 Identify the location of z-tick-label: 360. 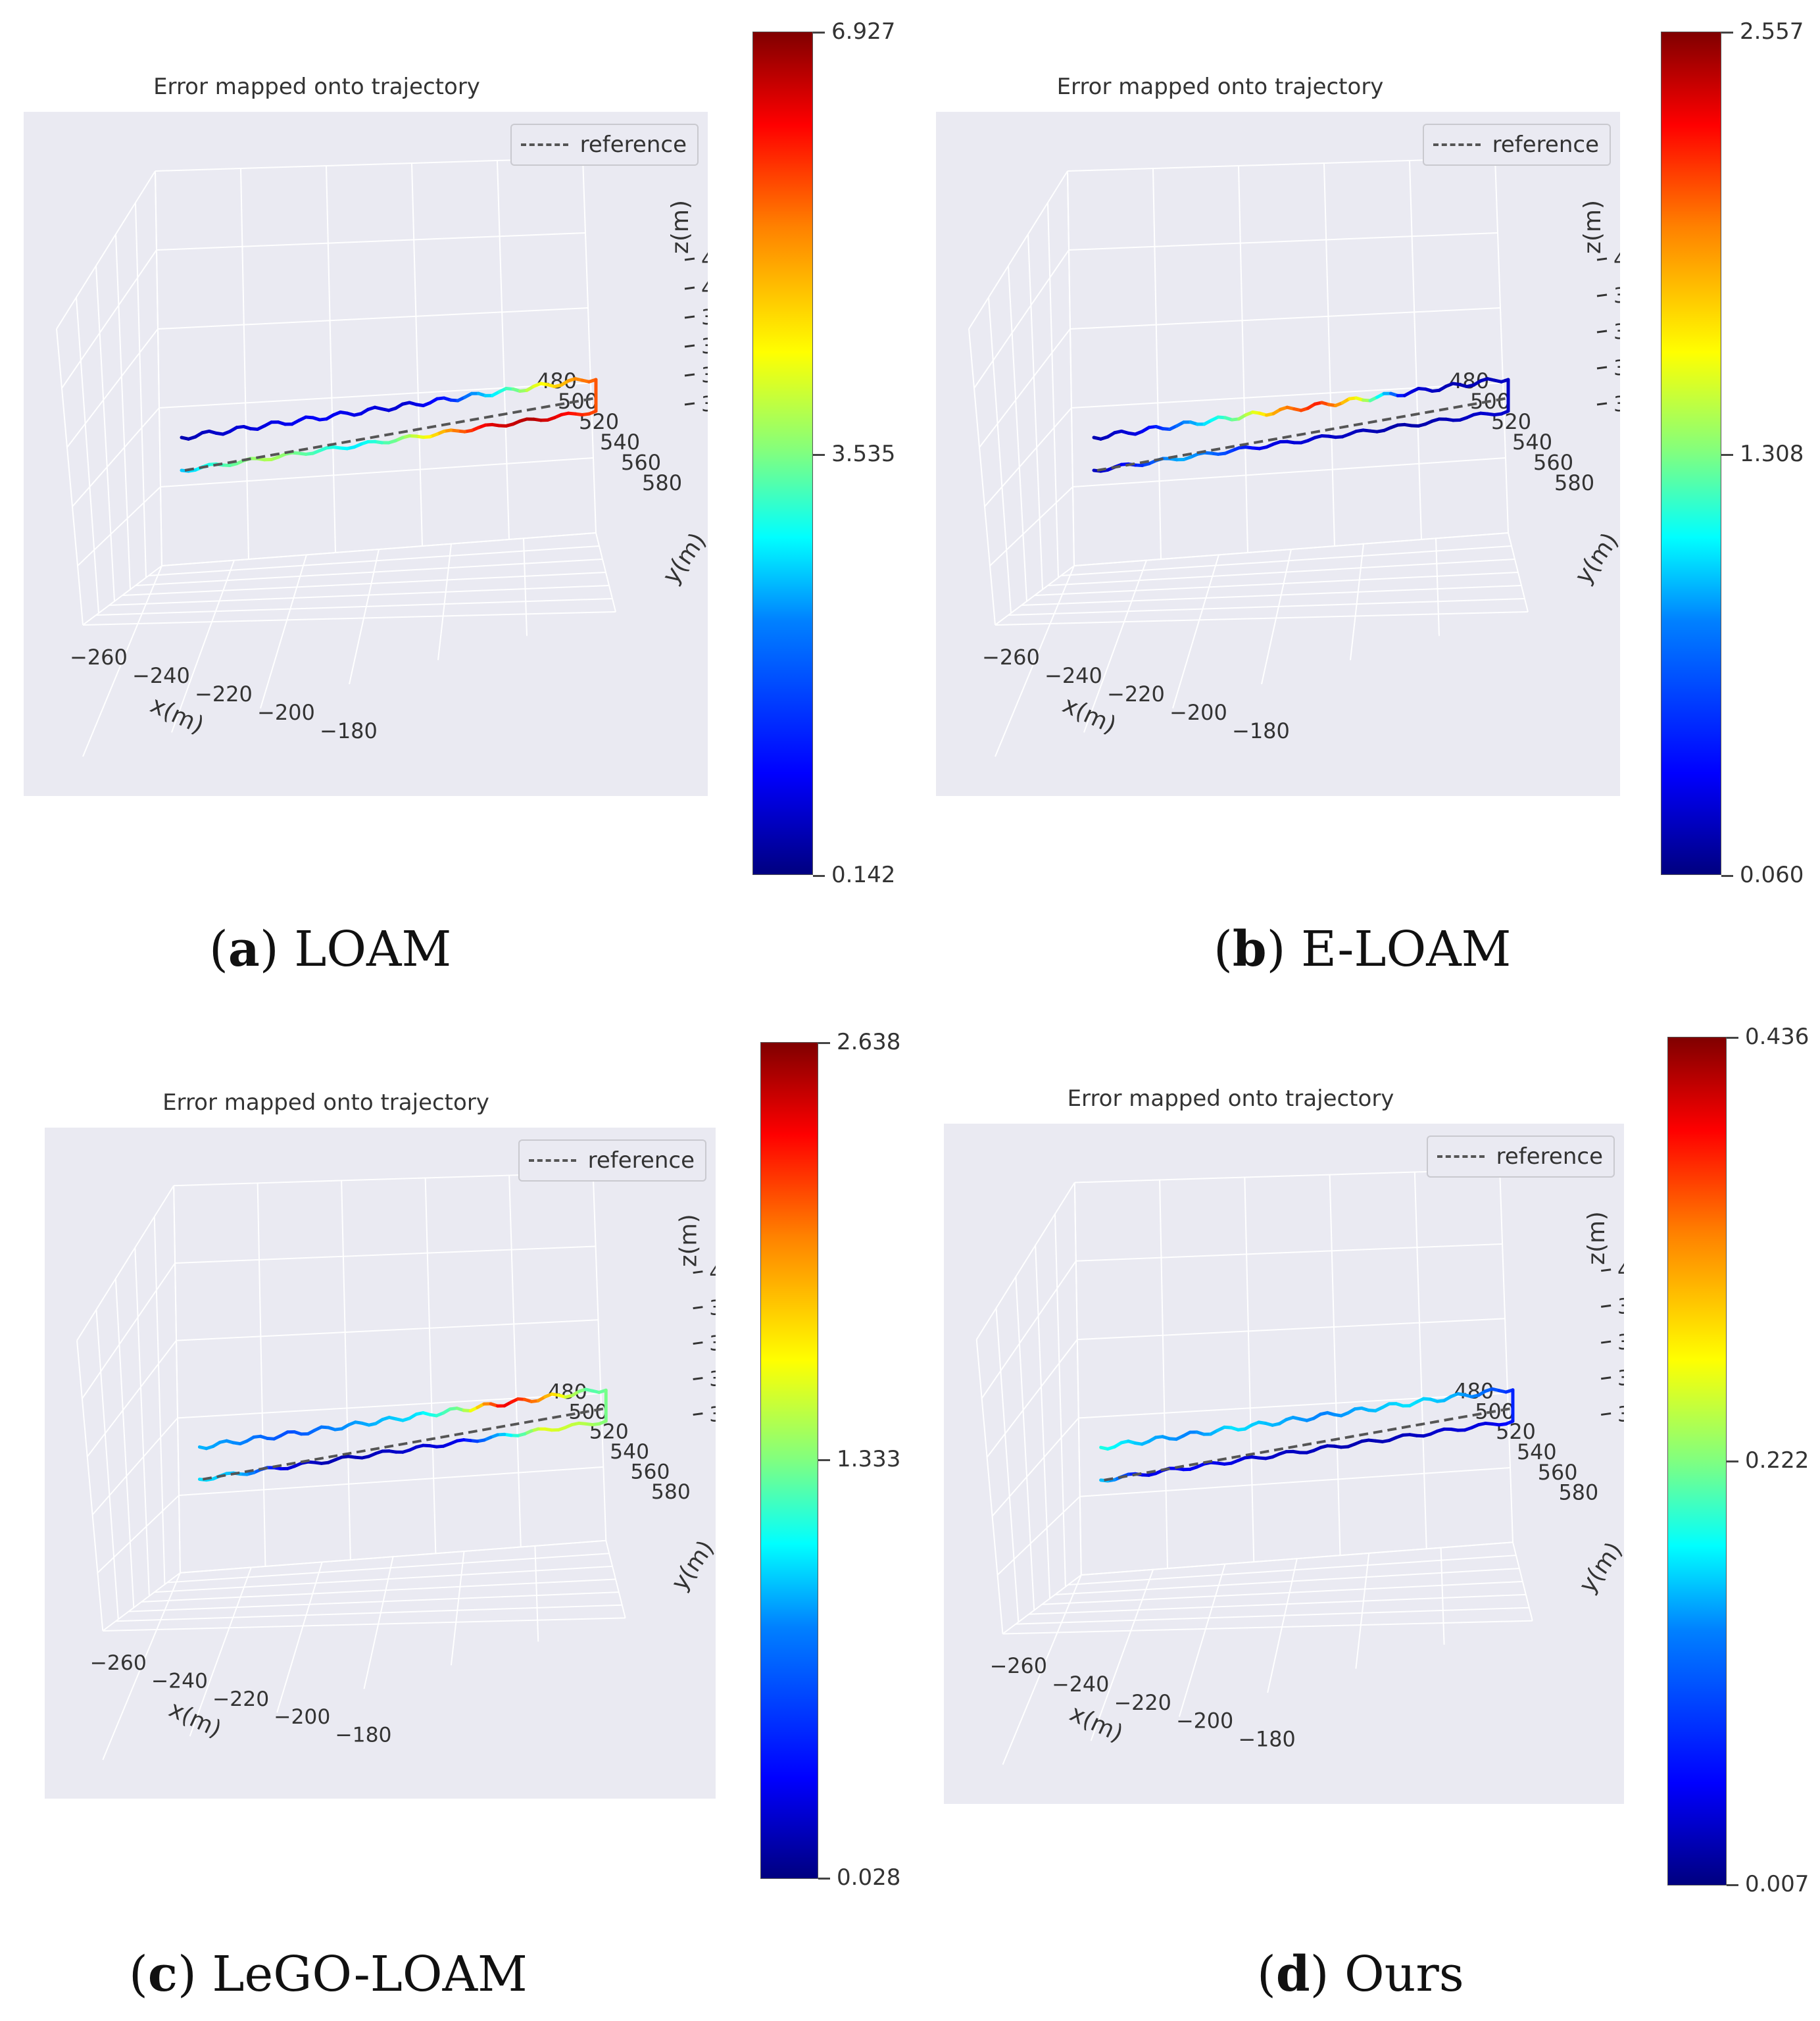
(704, 346).